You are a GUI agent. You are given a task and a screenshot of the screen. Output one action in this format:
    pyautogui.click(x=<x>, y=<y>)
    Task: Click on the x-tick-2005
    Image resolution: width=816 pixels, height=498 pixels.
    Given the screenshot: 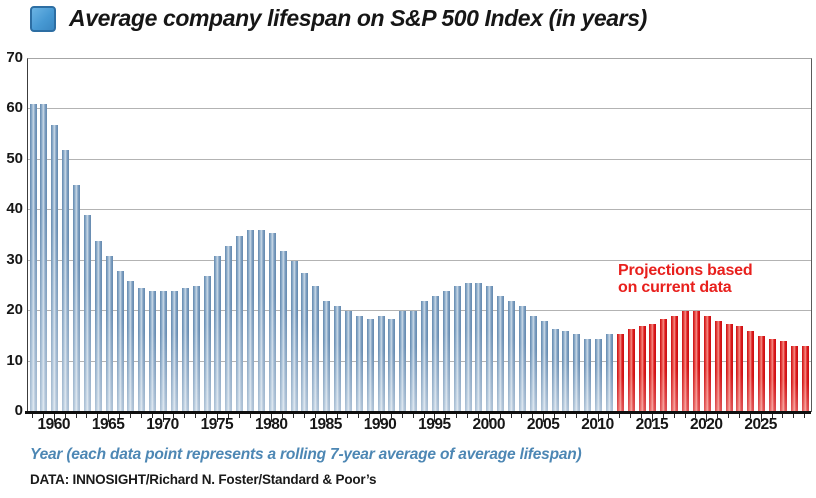 What is the action you would take?
    pyautogui.click(x=544, y=418)
    